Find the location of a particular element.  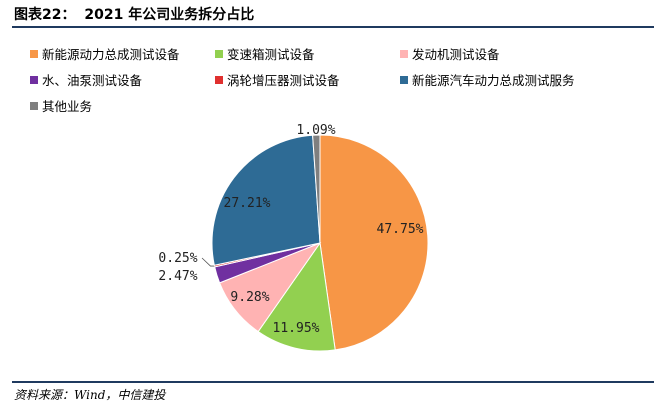

bottom-rule is located at coordinates (333, 382).